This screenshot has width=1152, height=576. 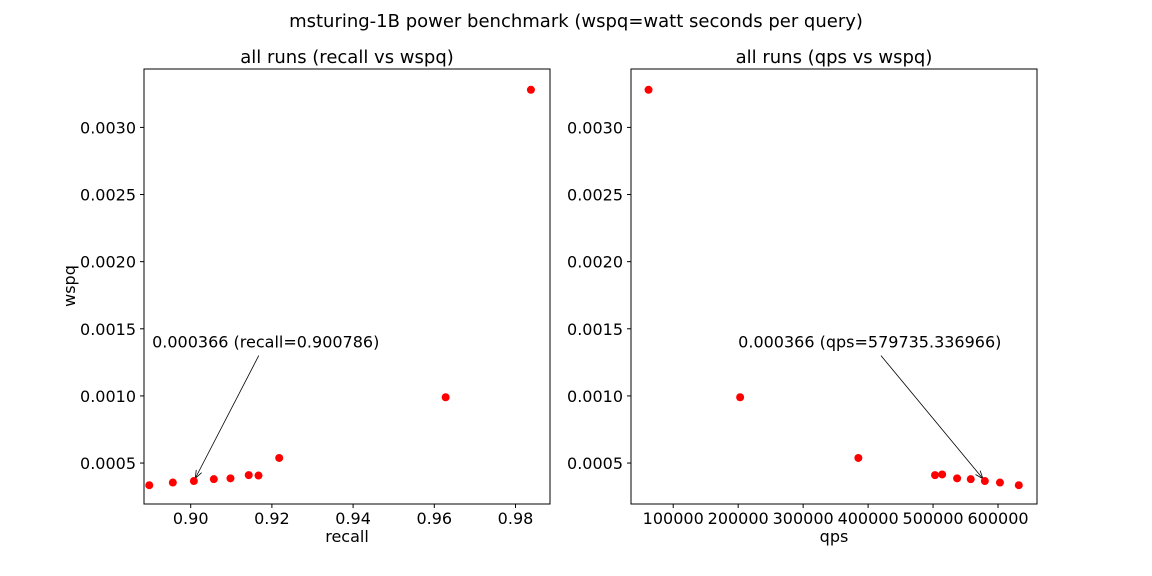 What do you see at coordinates (108, 396) in the screenshot?
I see `left-y-tick-label: 0.0010` at bounding box center [108, 396].